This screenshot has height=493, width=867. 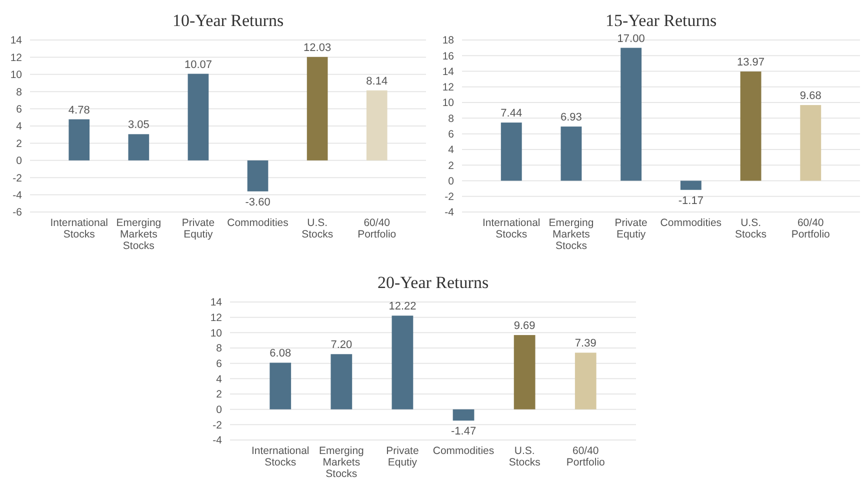 What do you see at coordinates (79, 110) in the screenshot?
I see `data-label: 4.78` at bounding box center [79, 110].